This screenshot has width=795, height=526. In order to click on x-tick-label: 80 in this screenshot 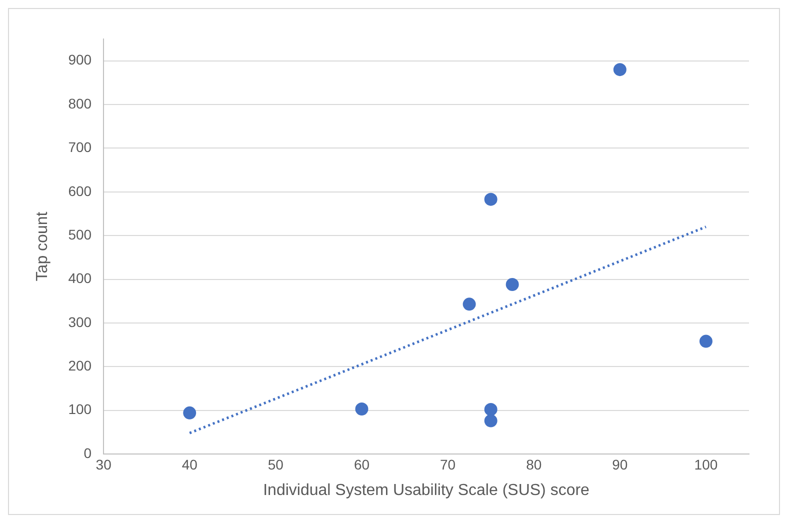, I will do `click(534, 464)`.